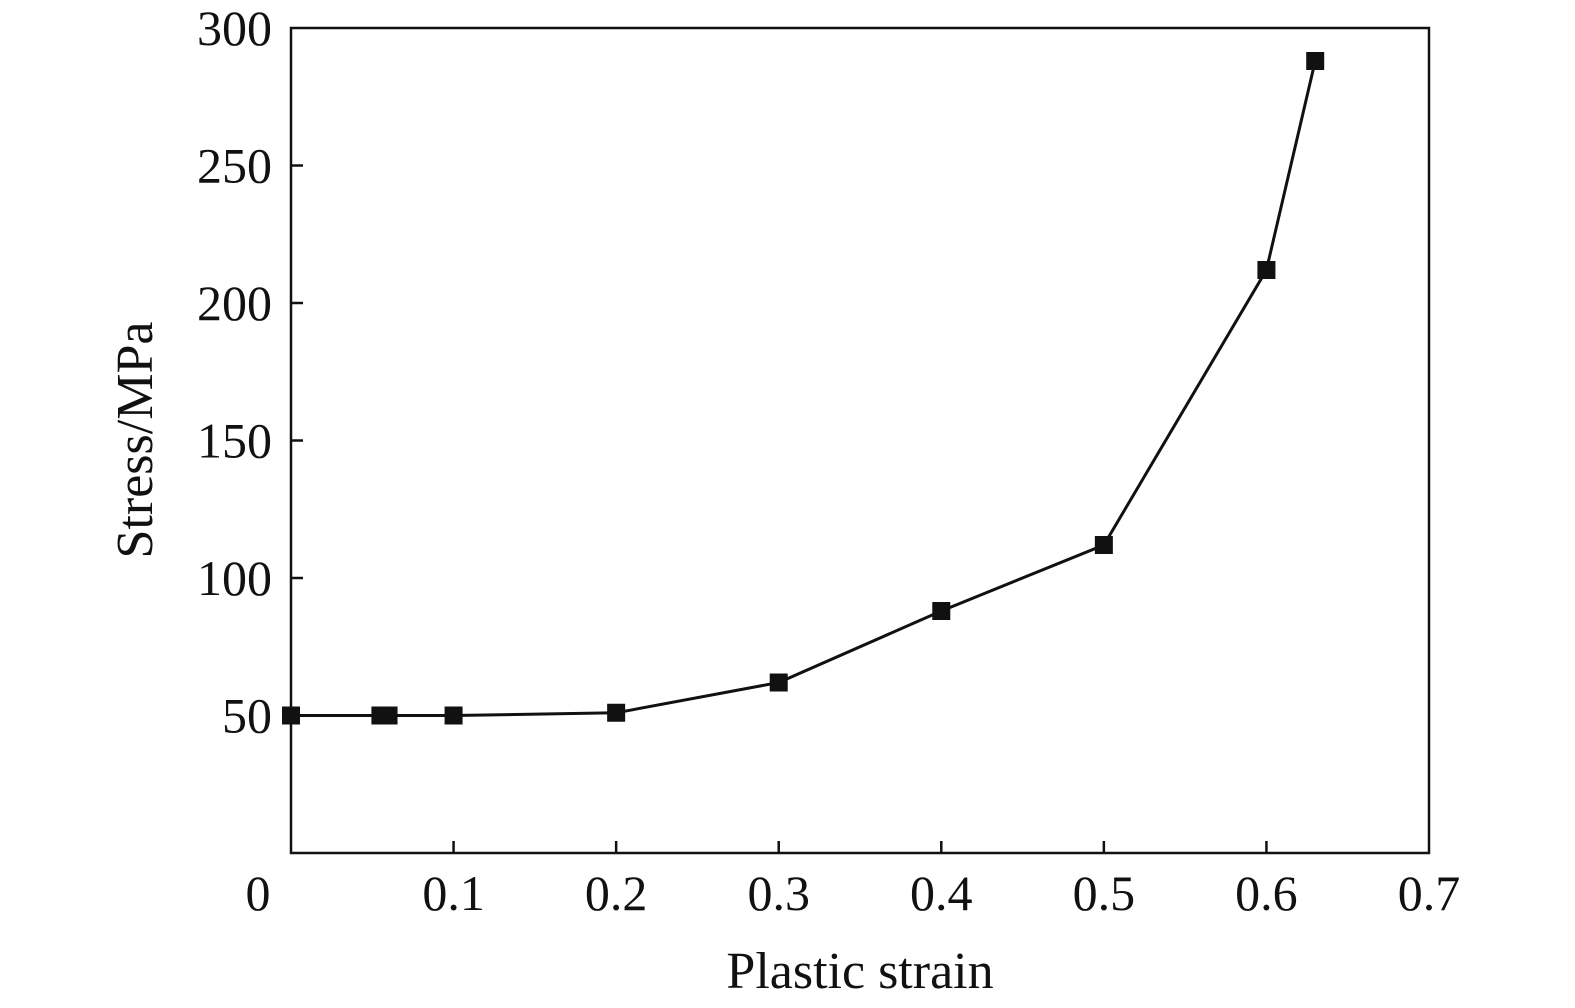 The height and width of the screenshot is (1008, 1575). Describe the element at coordinates (453, 893) in the screenshot. I see `x-tick-label: 0.1` at that location.